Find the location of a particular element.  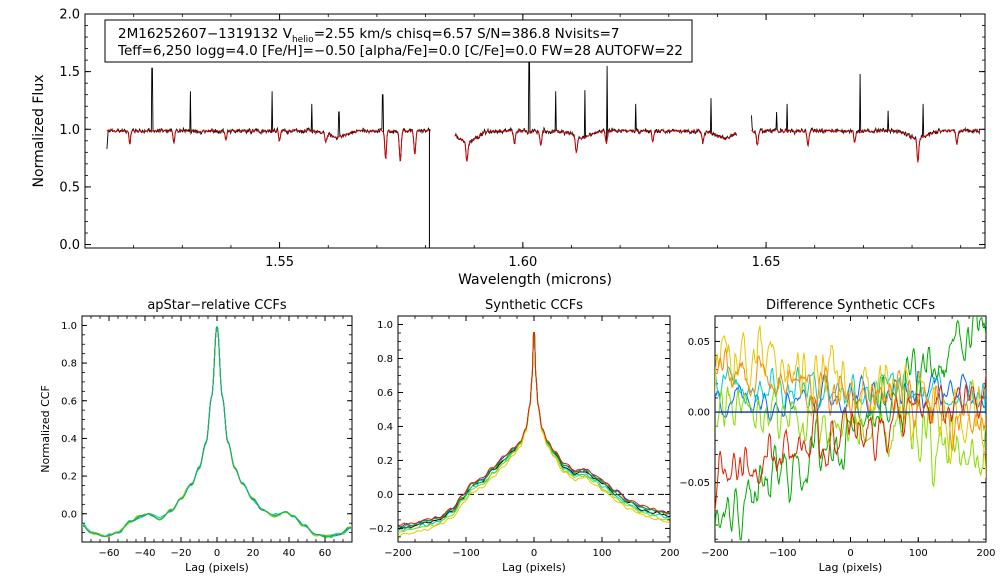

v-label: V is located at coordinates (288, 34).